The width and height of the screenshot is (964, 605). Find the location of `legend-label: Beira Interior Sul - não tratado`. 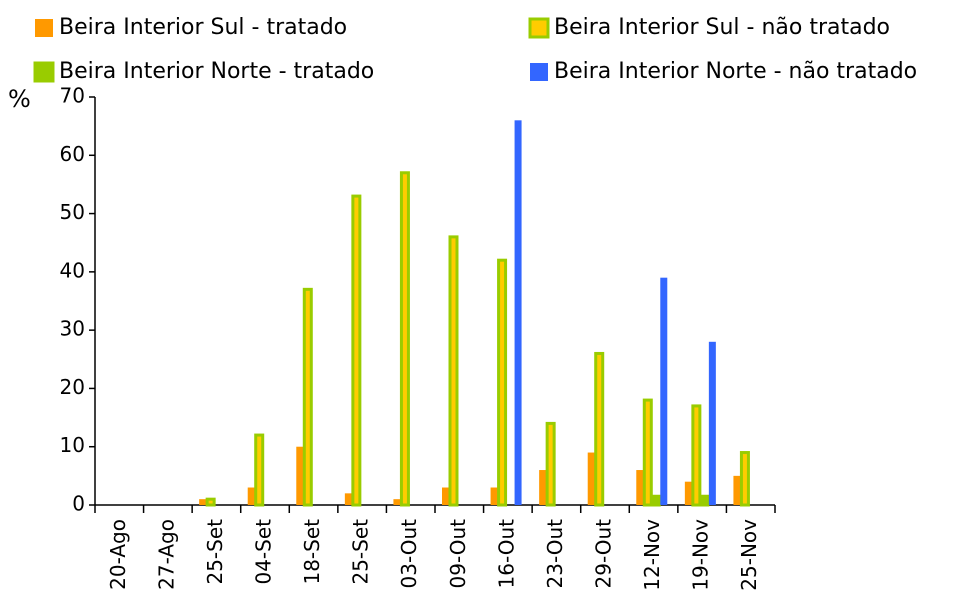

legend-label: Beira Interior Sul - não tratado is located at coordinates (722, 27).